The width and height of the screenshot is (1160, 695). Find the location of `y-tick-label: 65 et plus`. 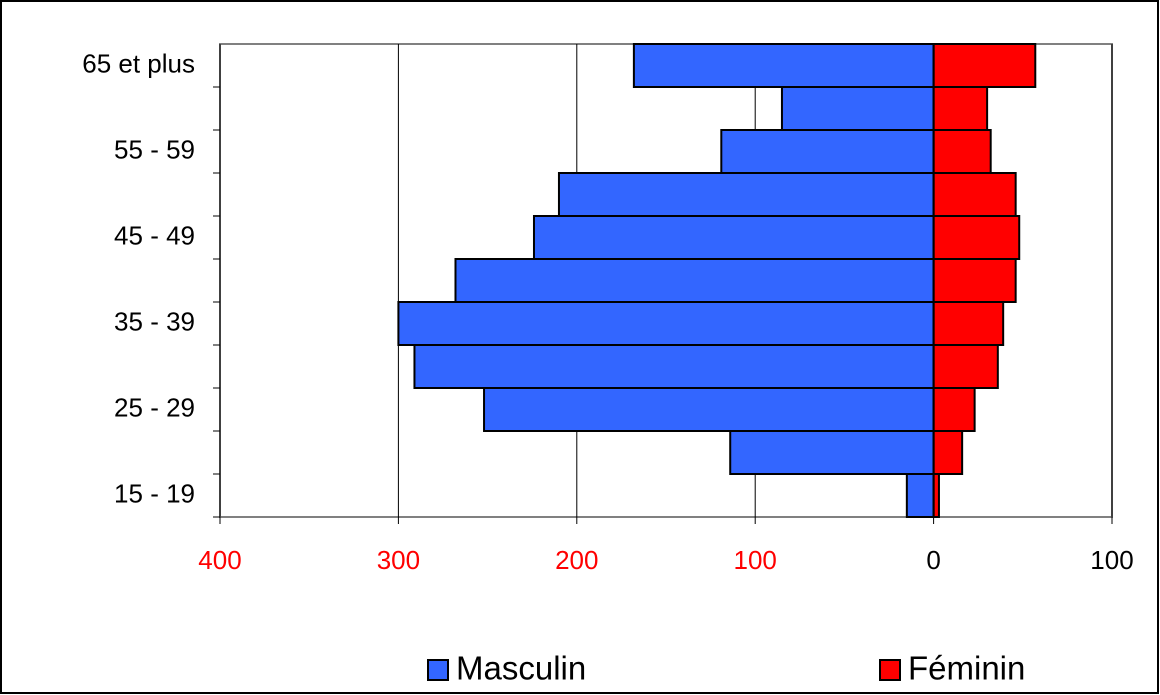

y-tick-label: 65 et plus is located at coordinates (138, 63).